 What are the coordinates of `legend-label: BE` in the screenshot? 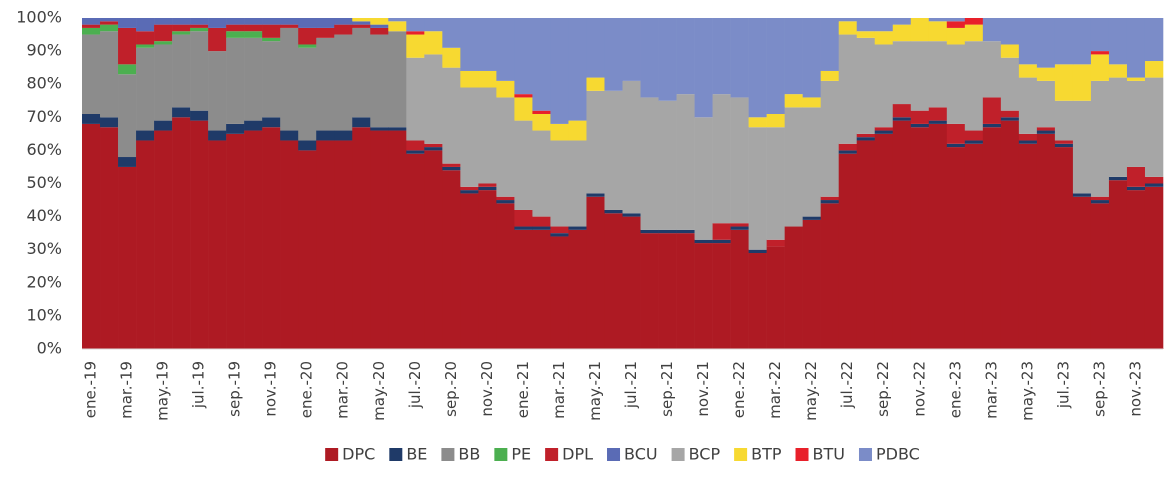 It's located at (416, 454).